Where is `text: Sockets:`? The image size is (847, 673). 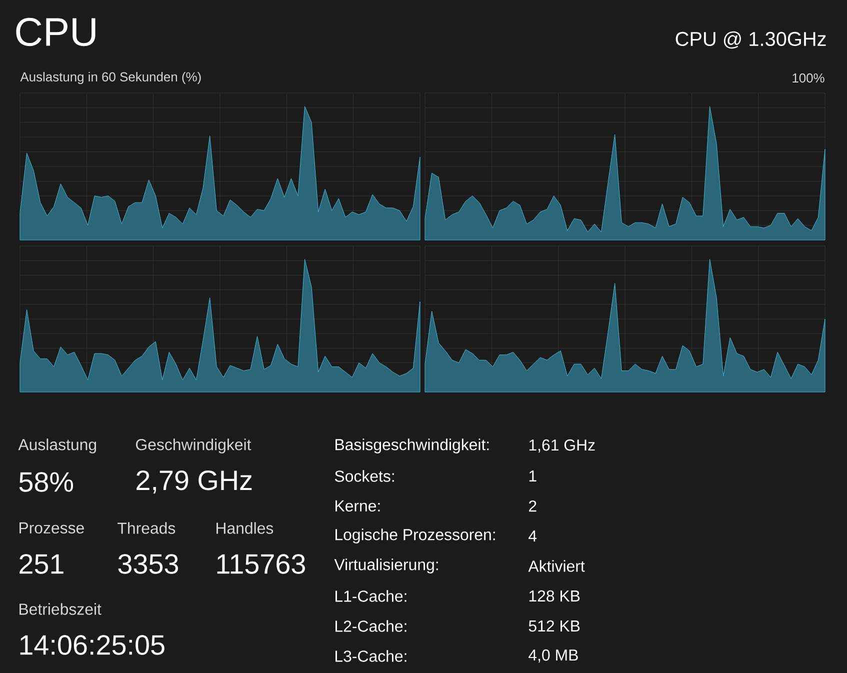 text: Sockets: is located at coordinates (364, 476).